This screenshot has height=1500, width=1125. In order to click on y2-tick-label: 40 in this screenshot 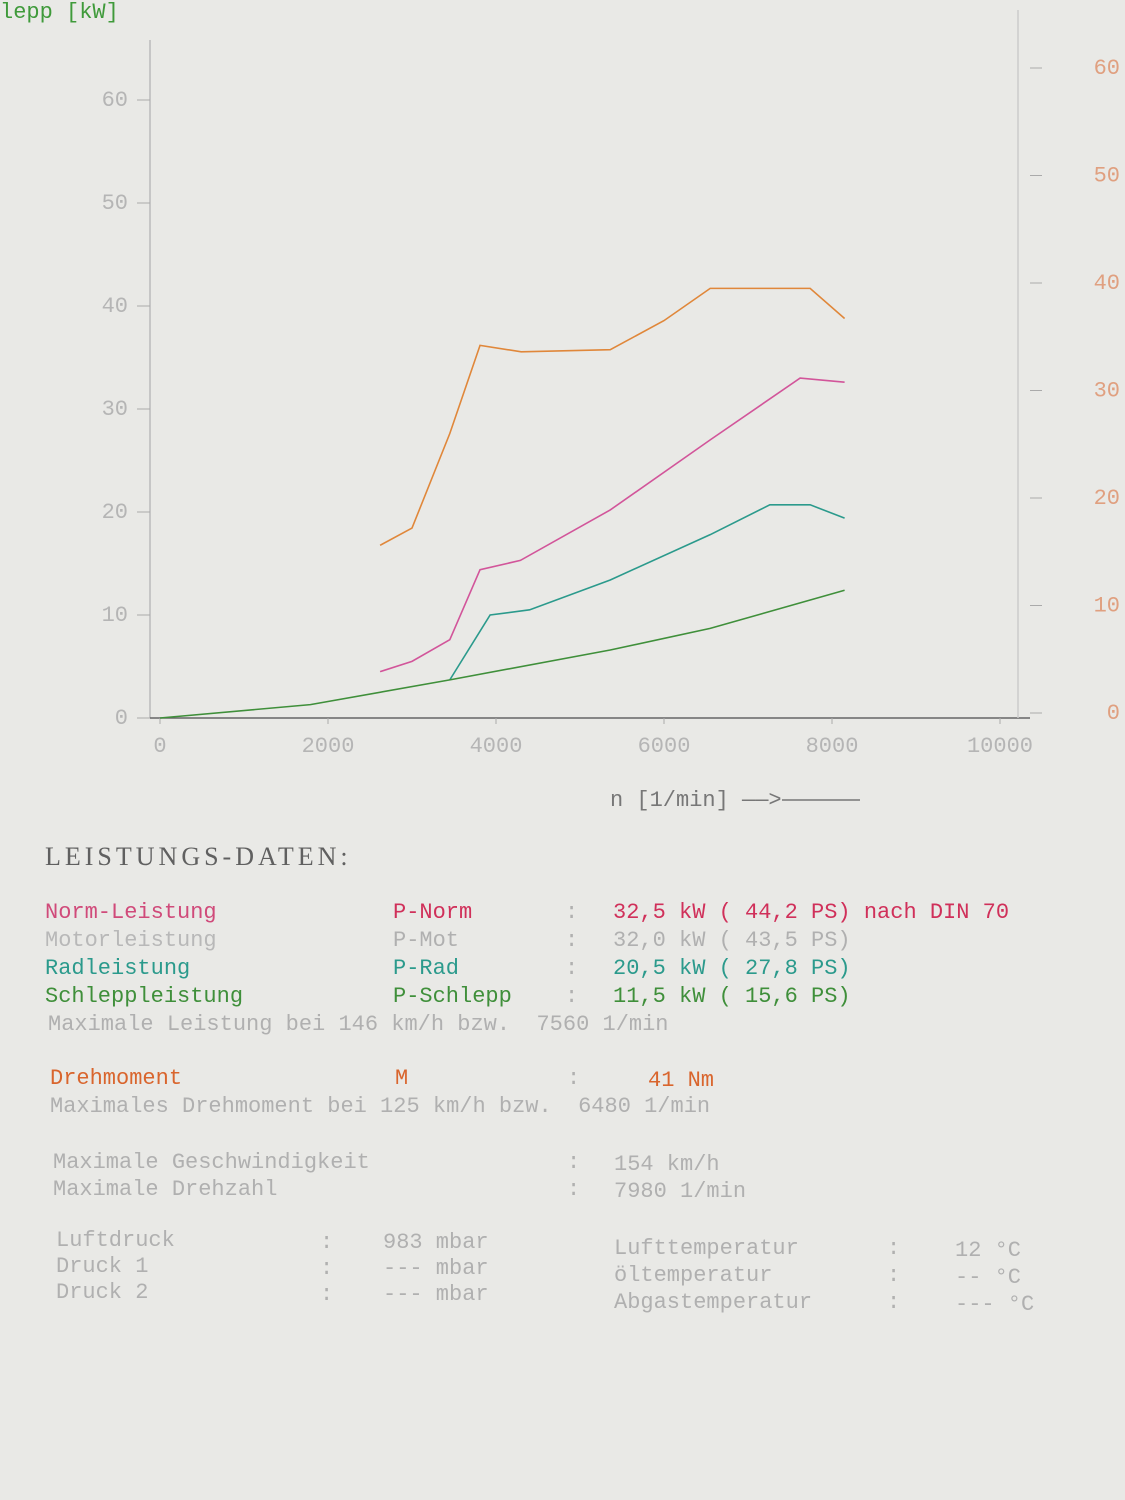, I will do `click(1107, 283)`.